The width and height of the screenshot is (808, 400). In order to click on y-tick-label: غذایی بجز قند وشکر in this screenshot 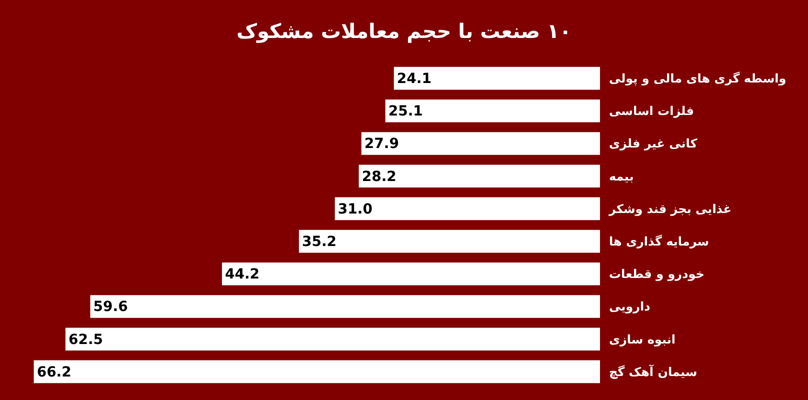, I will do `click(670, 209)`.